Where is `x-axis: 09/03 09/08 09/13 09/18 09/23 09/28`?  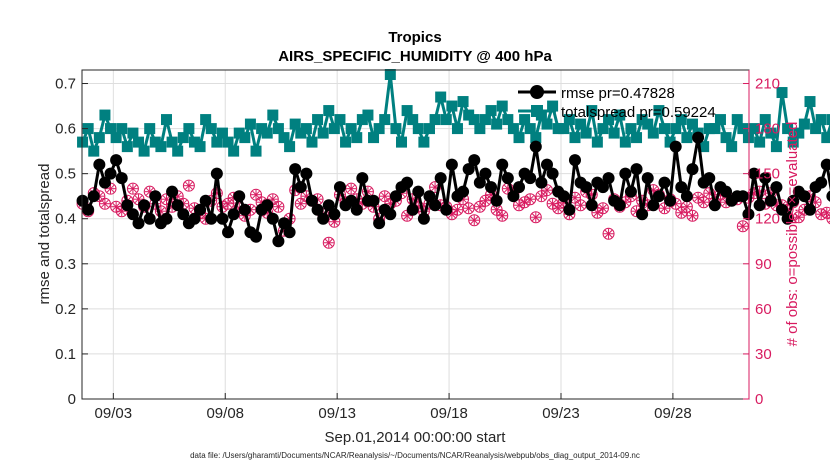 x-axis: 09/03 09/08 09/13 09/18 09/23 09/28 is located at coordinates (393, 407).